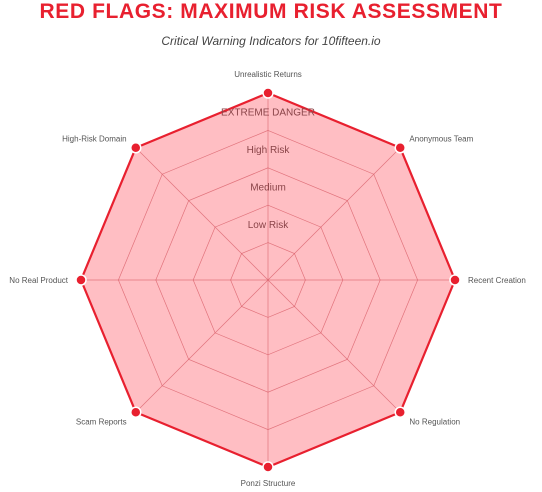 The width and height of the screenshot is (542, 492). I want to click on axis-label-3: Recent Creation, so click(497, 280).